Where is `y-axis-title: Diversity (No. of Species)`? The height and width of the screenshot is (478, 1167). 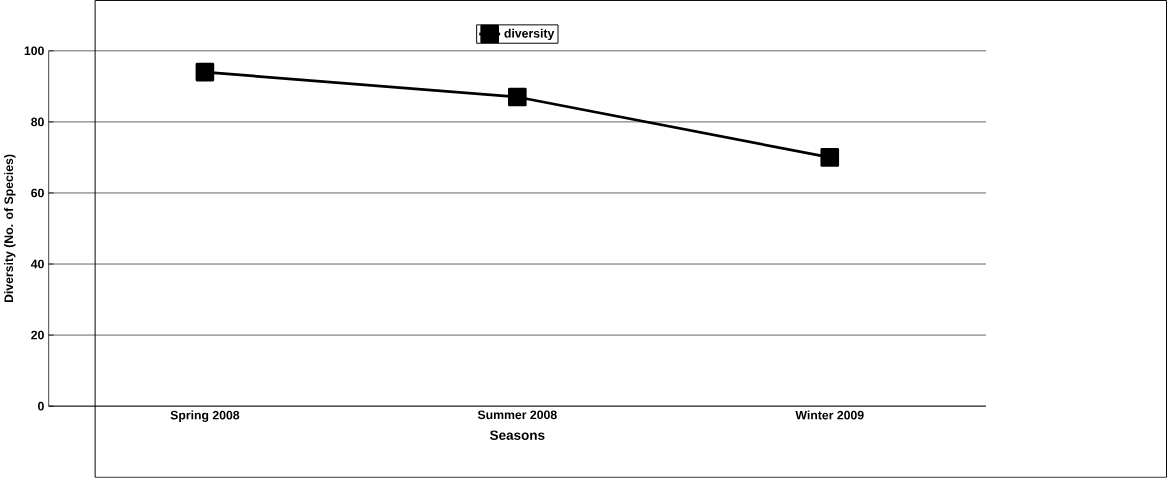 y-axis-title: Diversity (No. of Species) is located at coordinates (10, 228).